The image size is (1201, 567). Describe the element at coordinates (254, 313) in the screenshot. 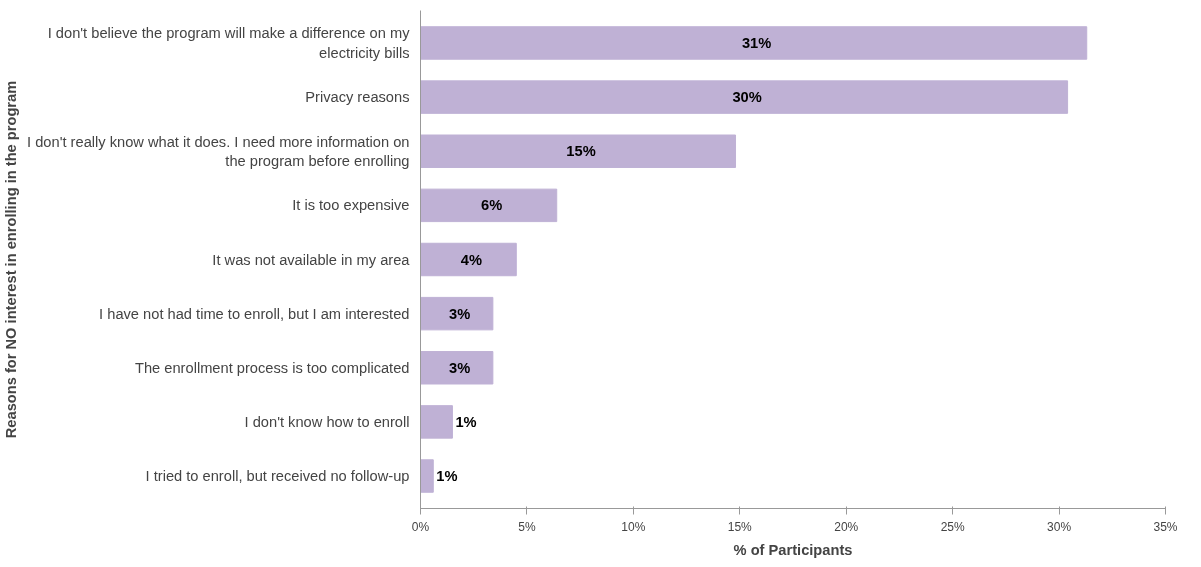

I see `y-tick-label: I have not had time to enroll, but I am interested` at that location.